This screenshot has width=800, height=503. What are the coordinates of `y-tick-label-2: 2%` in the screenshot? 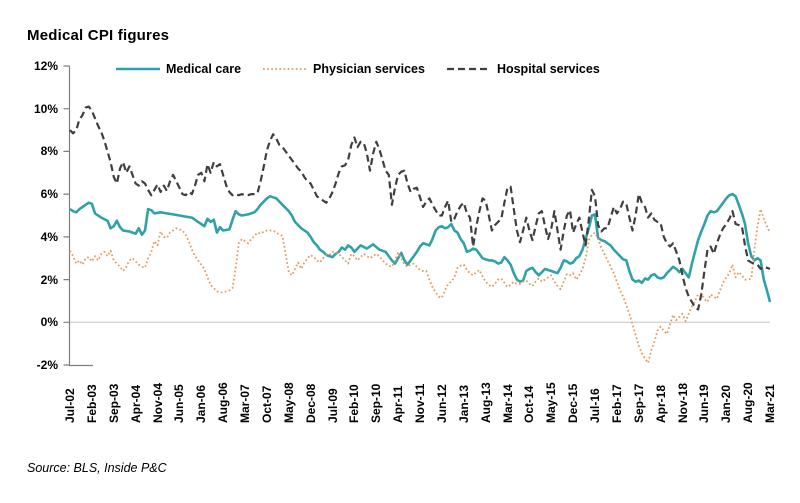 It's located at (49, 279).